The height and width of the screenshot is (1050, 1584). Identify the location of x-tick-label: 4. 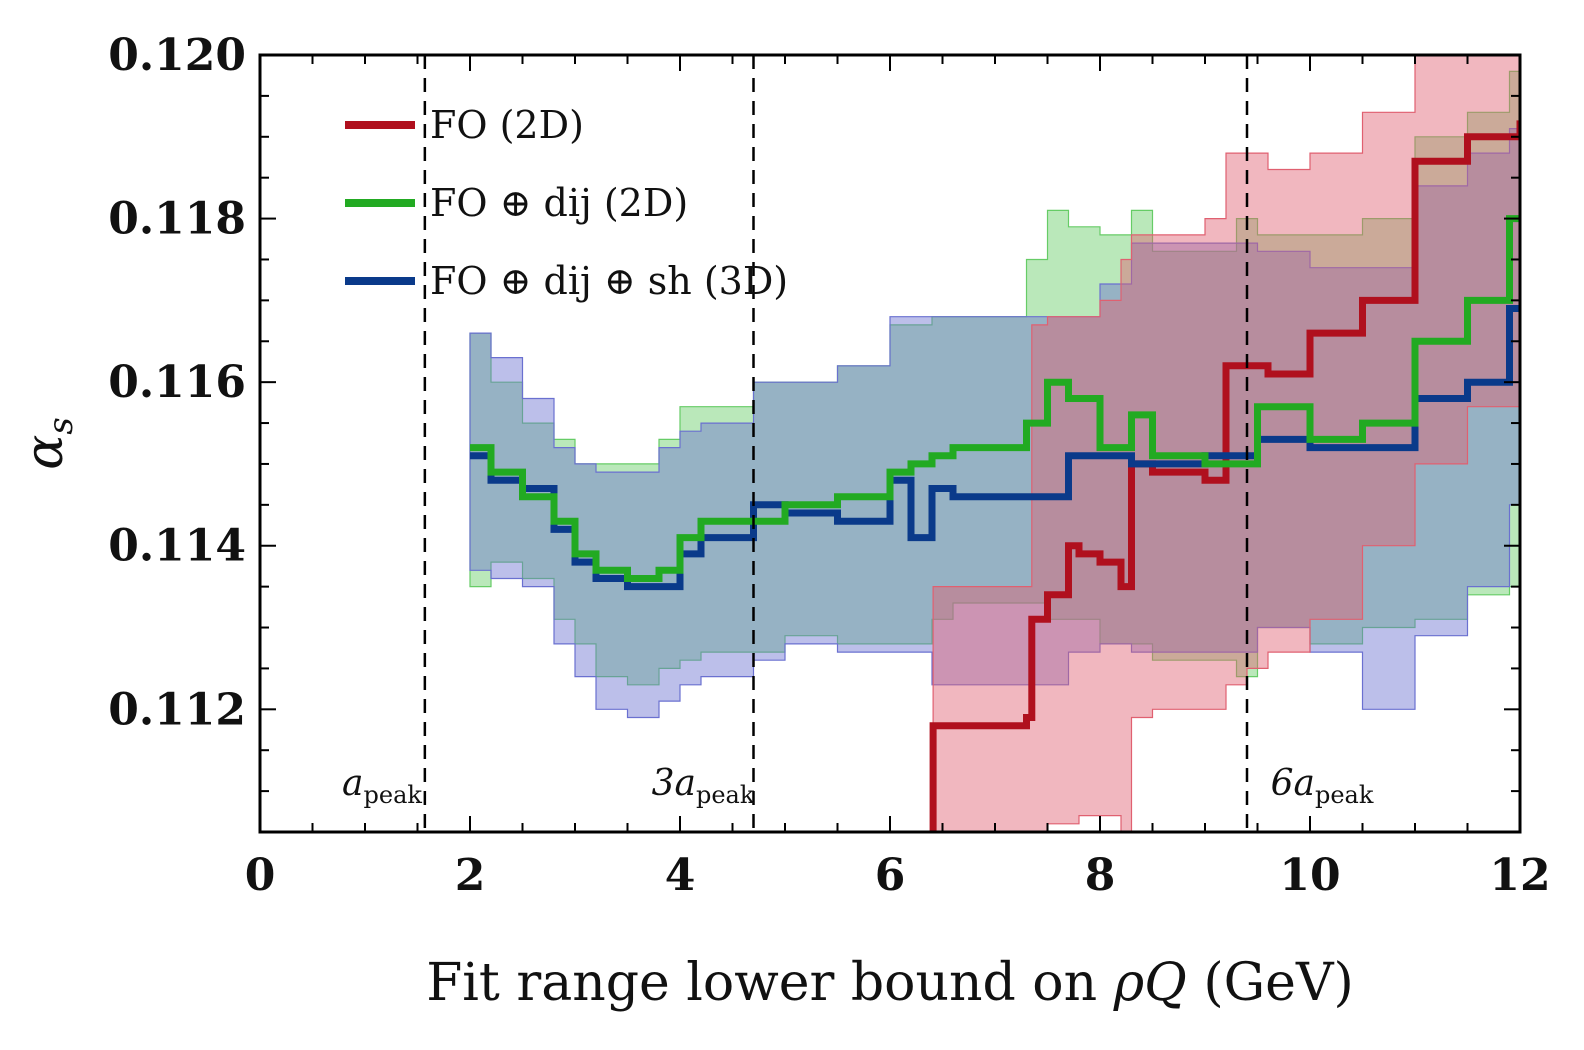
(680, 875).